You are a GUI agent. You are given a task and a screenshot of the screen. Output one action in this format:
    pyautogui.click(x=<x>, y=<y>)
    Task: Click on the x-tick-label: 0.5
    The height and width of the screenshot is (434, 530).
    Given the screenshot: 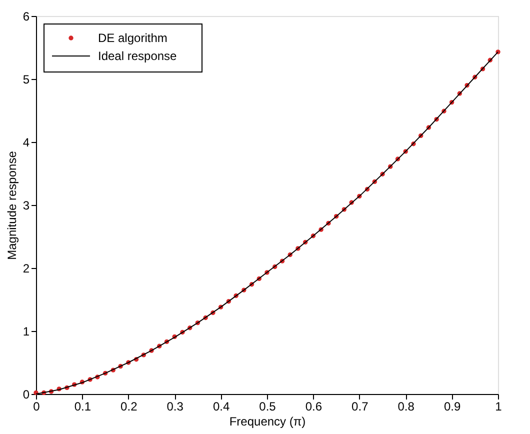 What is the action you would take?
    pyautogui.click(x=267, y=407)
    